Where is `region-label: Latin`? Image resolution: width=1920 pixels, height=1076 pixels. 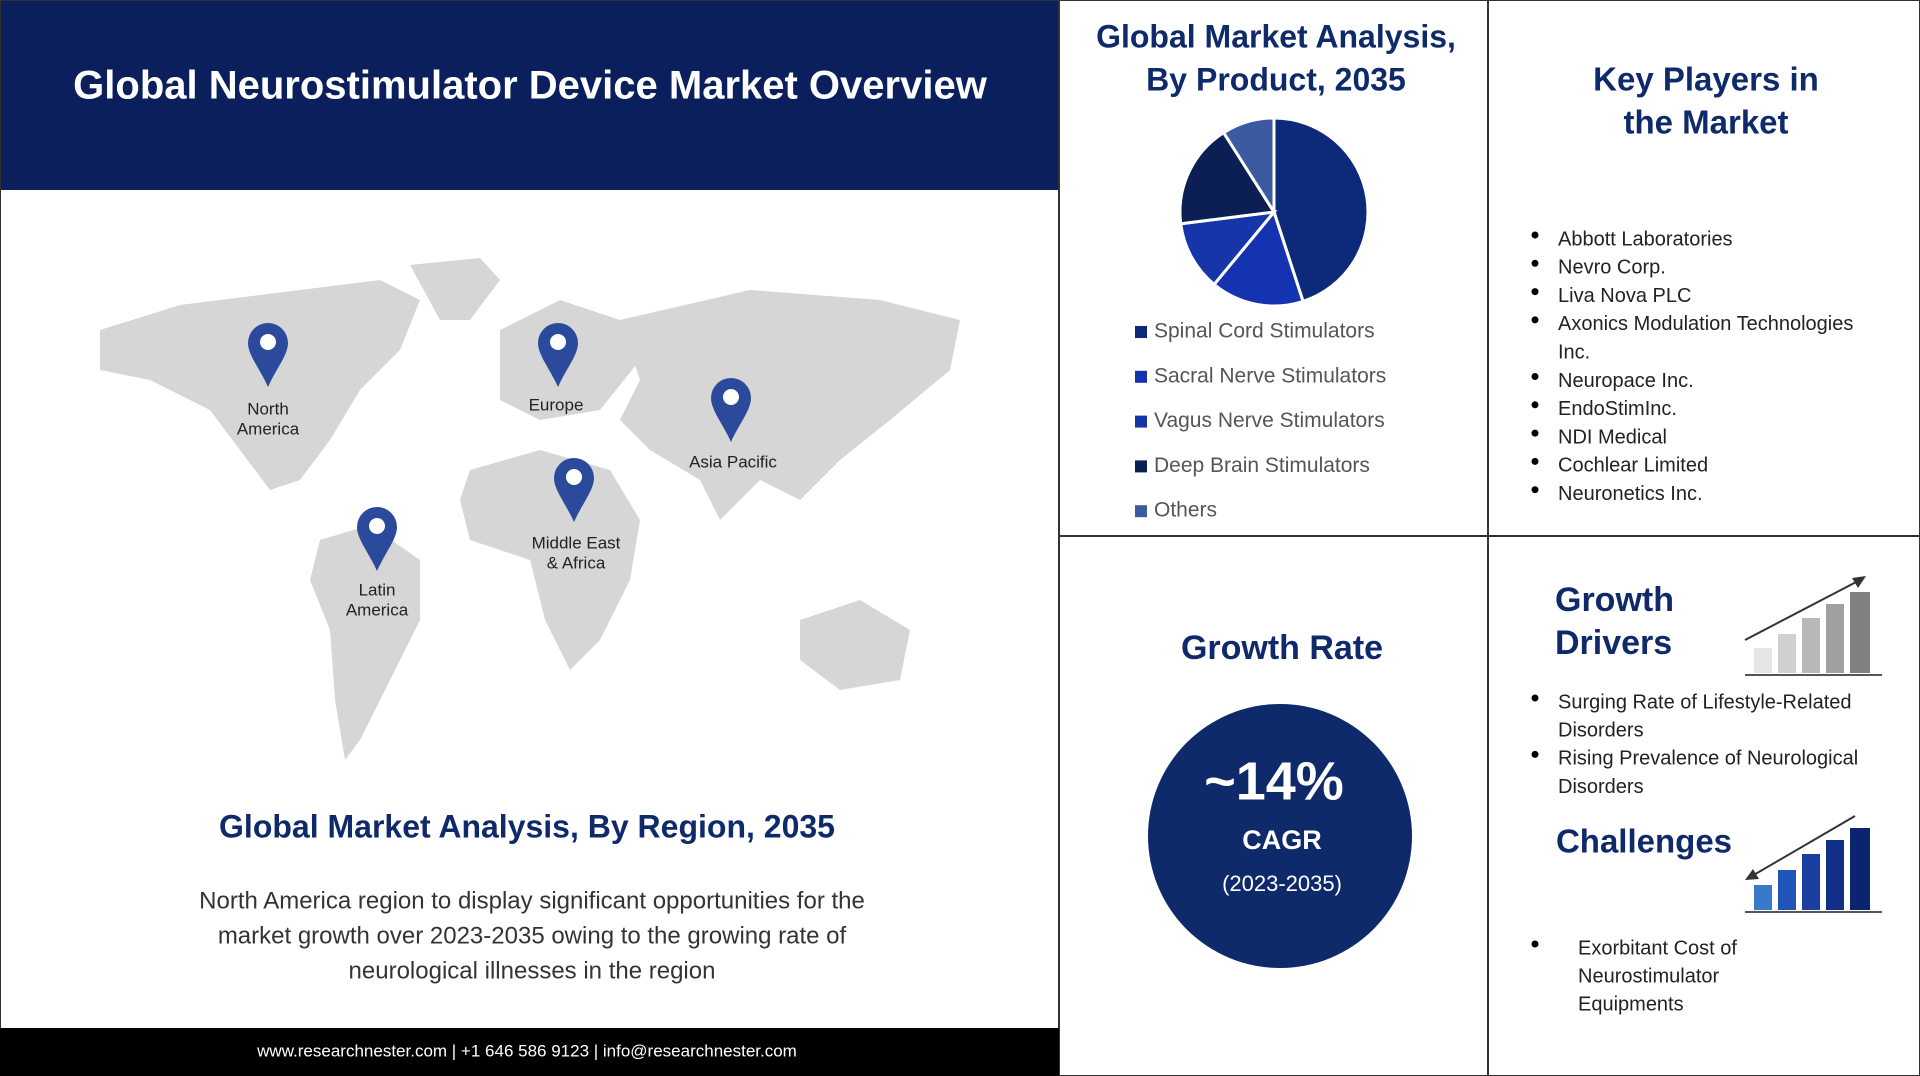 region-label: Latin is located at coordinates (377, 589).